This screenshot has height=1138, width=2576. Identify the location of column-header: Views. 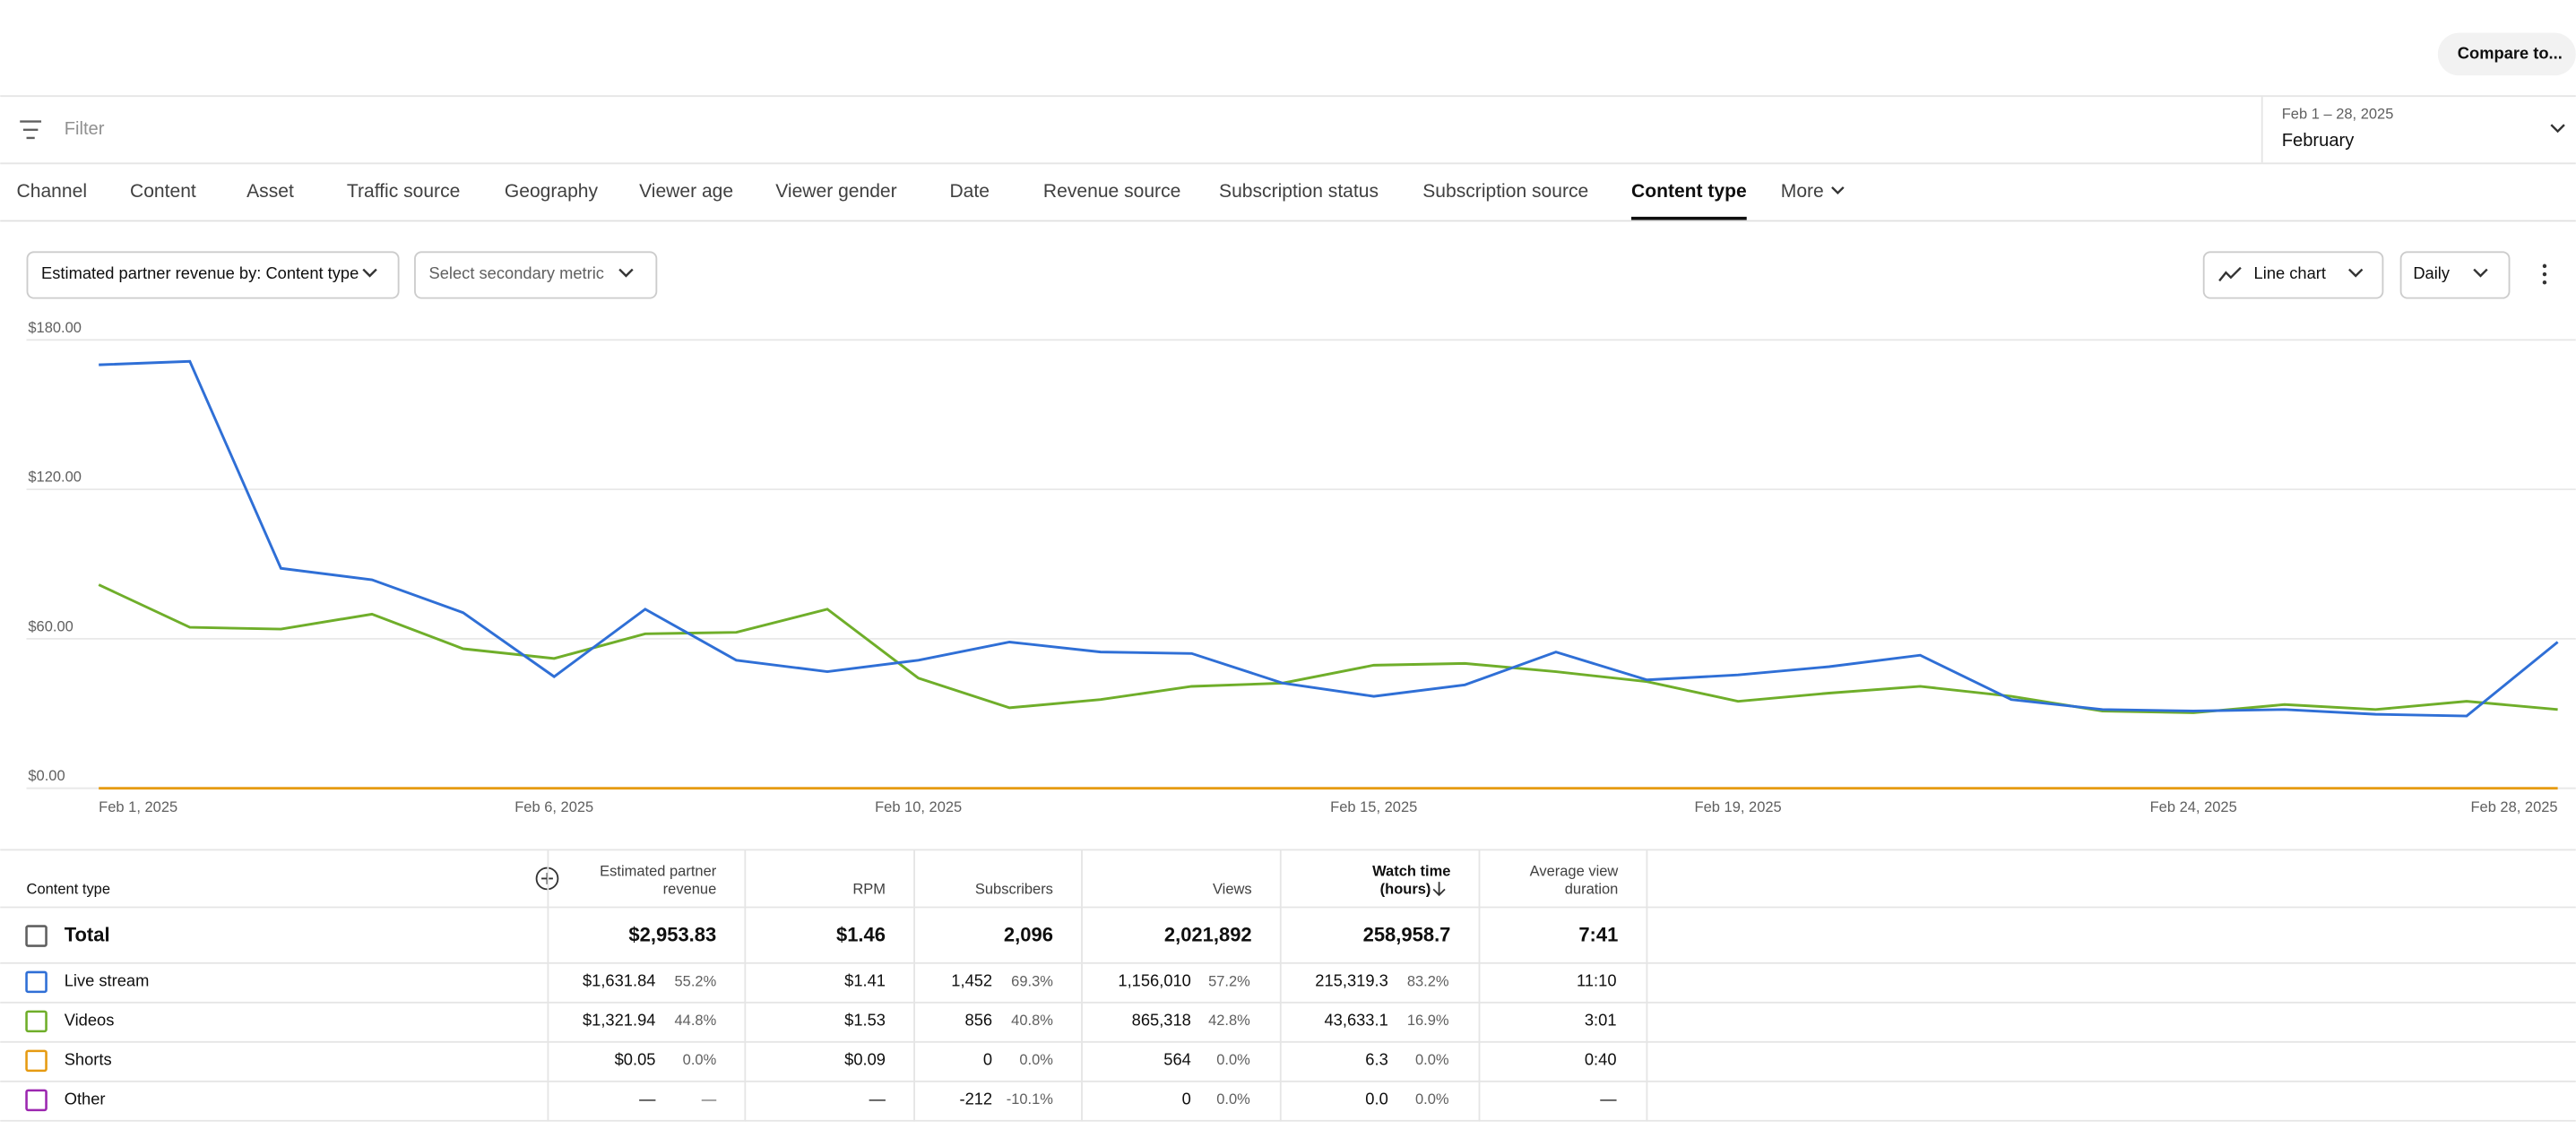
(1232, 890).